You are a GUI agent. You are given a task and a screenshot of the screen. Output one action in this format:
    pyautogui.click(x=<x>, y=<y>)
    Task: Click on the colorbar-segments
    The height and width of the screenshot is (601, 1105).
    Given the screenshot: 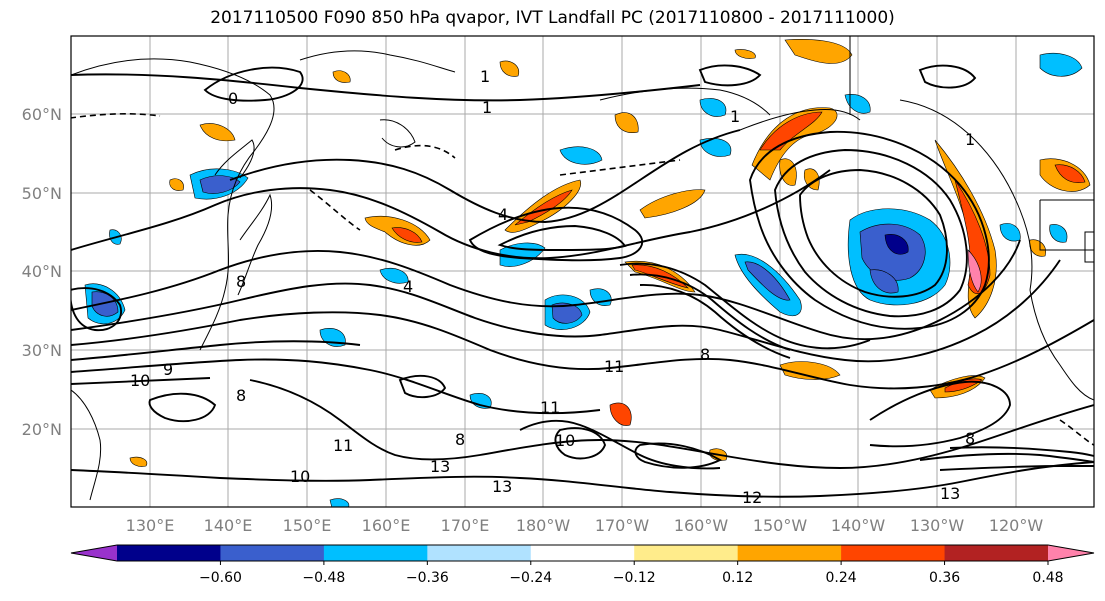 What is the action you would take?
    pyautogui.click(x=583, y=553)
    